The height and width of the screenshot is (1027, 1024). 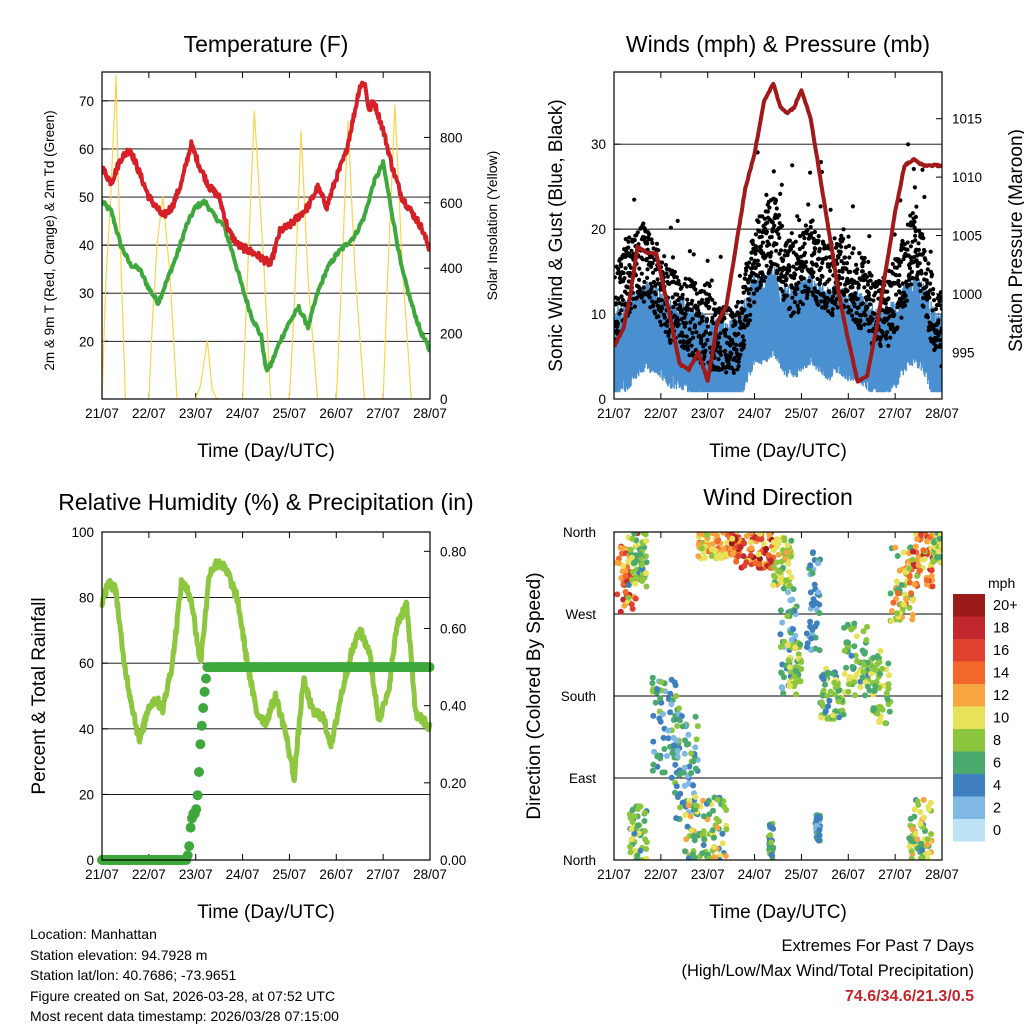 What do you see at coordinates (196, 874) in the screenshot?
I see `x-tick-label: 23/07` at bounding box center [196, 874].